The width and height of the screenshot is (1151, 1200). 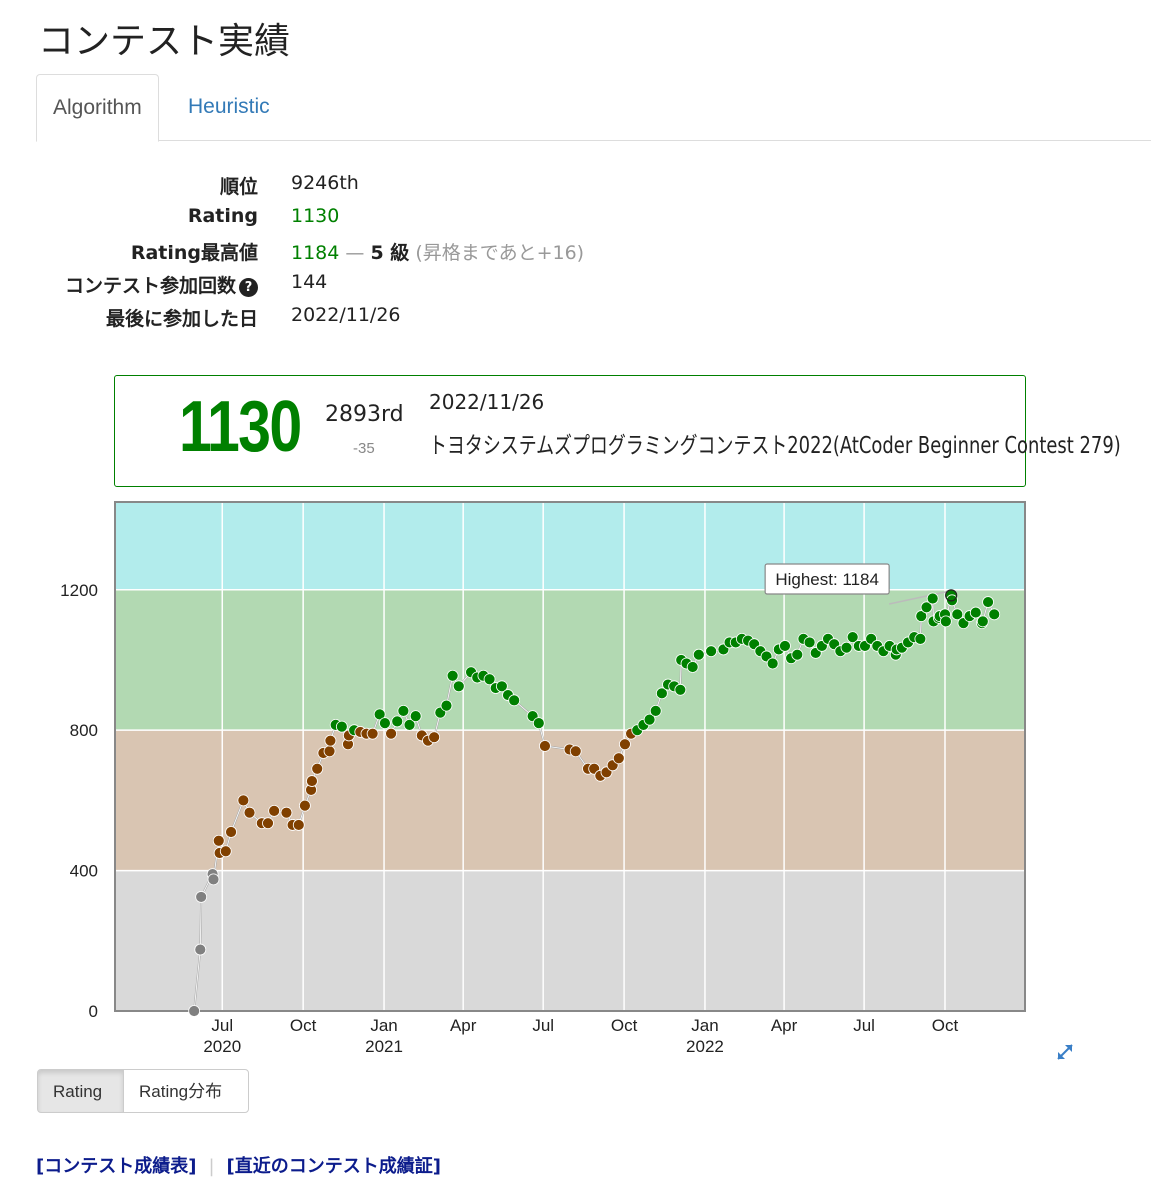 What do you see at coordinates (364, 448) in the screenshot?
I see `status-diff: -35` at bounding box center [364, 448].